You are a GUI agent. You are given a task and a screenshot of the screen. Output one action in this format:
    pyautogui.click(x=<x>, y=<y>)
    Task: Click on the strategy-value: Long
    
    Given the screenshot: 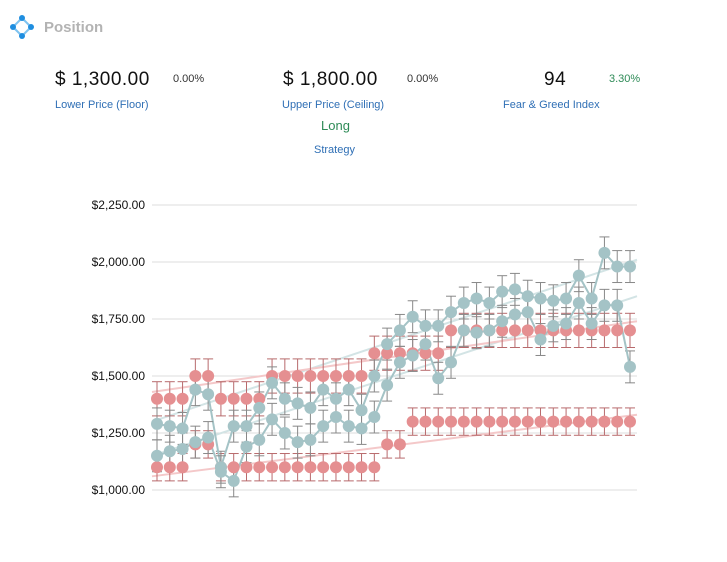 What is the action you would take?
    pyautogui.click(x=335, y=125)
    